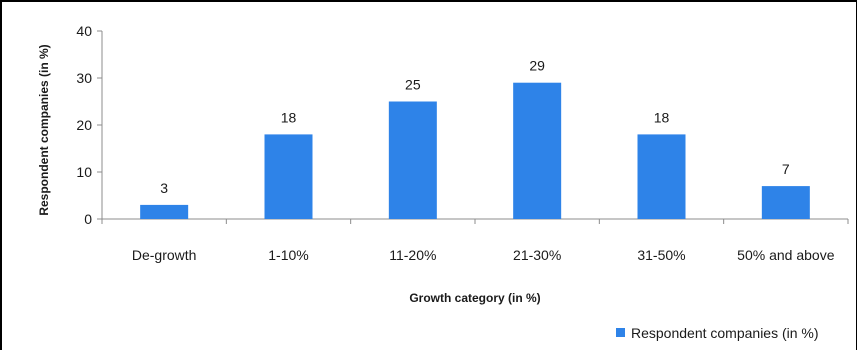  I want to click on bar-value-label: 29, so click(537, 66).